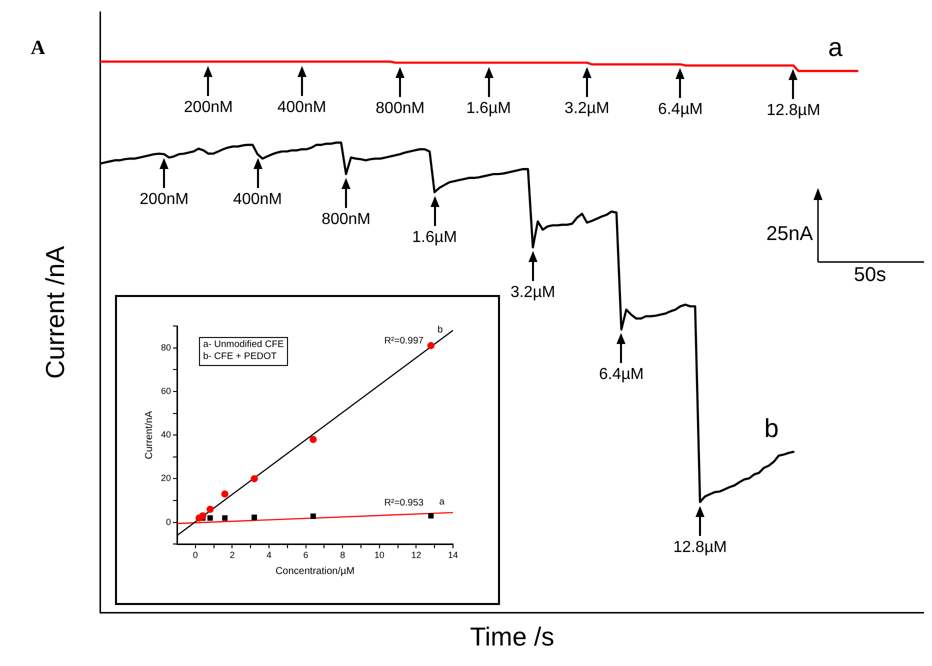 Image resolution: width=932 pixels, height=666 pixels. I want to click on x-axis-title: Concentration/µM, so click(315, 571).